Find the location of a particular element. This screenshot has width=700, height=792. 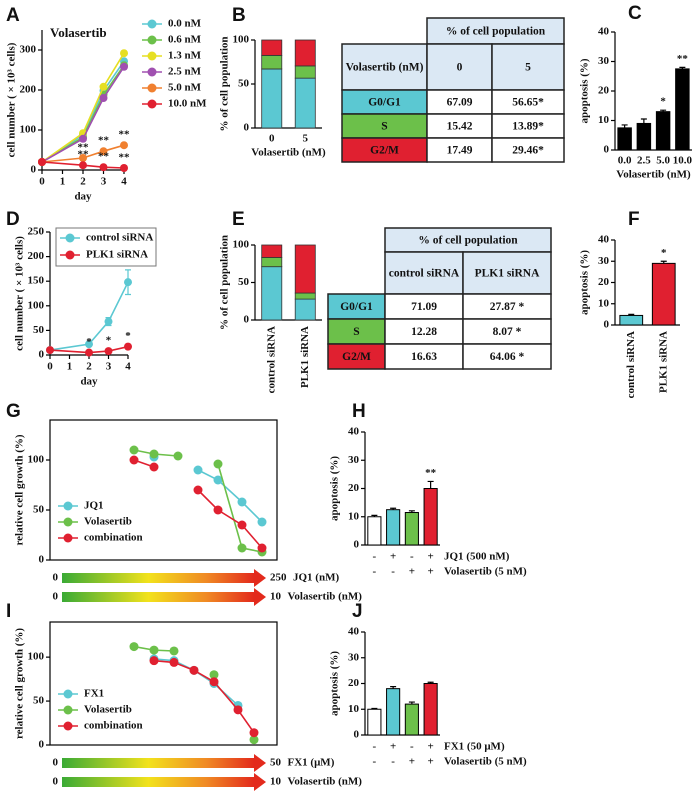

table-cell: 56.65* is located at coordinates (528, 103).